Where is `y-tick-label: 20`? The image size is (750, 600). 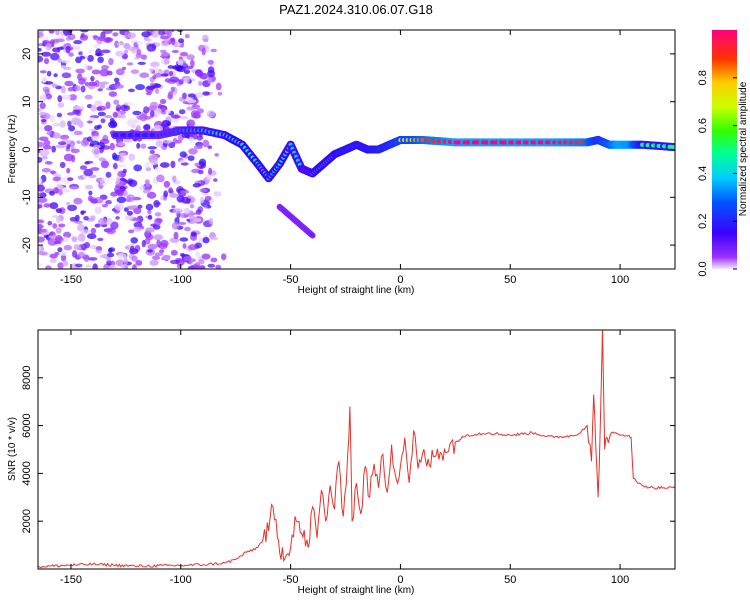
y-tick-label: 20 is located at coordinates (27, 54).